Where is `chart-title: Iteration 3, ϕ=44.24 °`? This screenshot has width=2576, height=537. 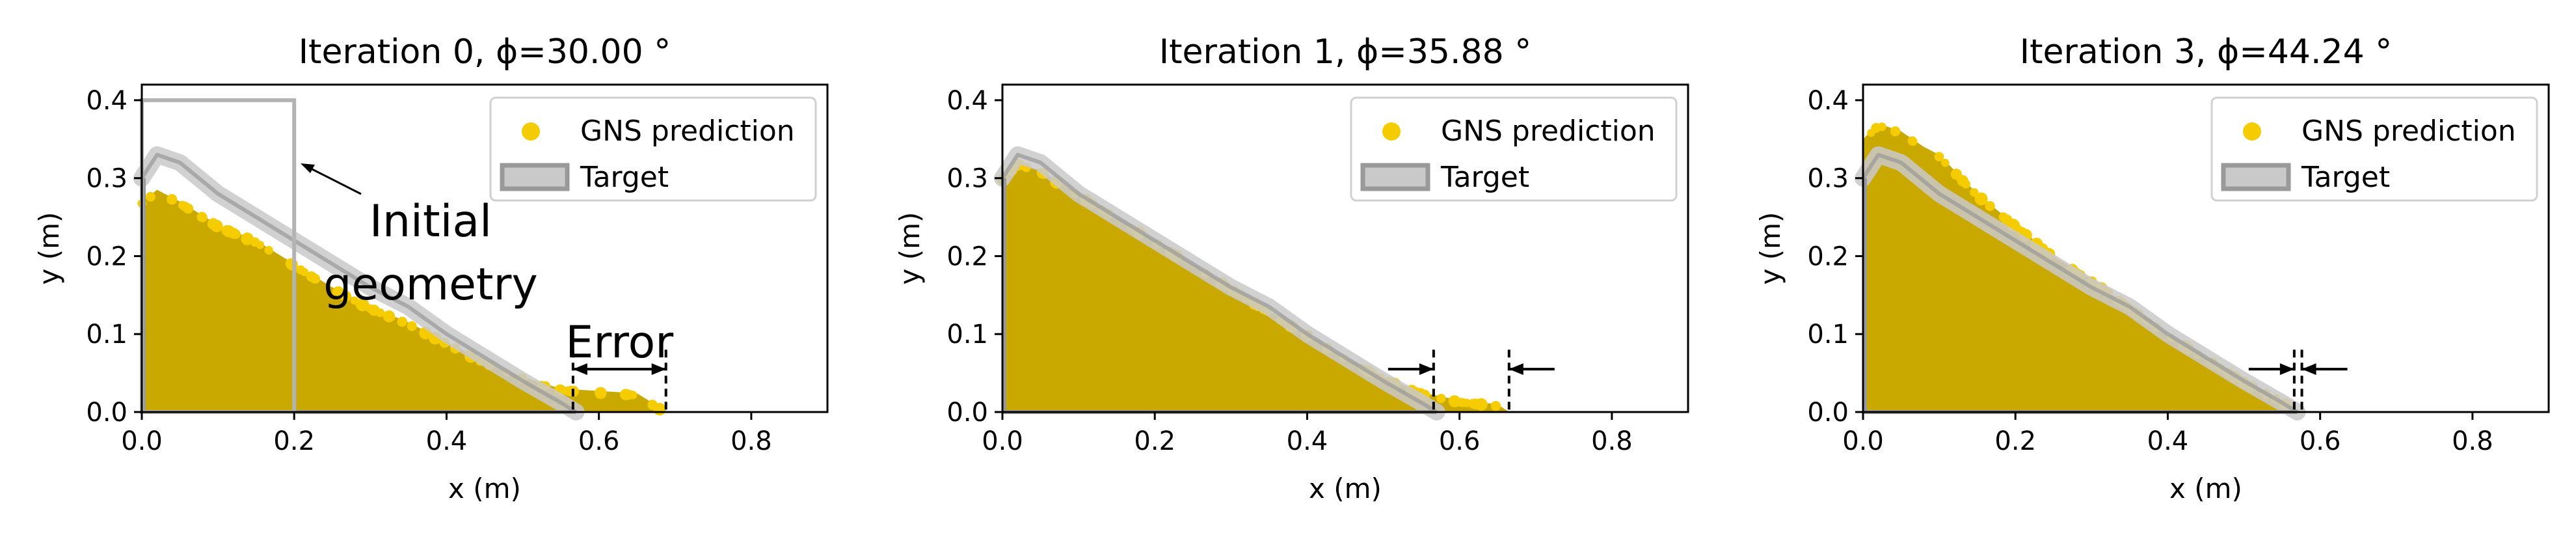 chart-title: Iteration 3, ϕ=44.24 ° is located at coordinates (2206, 52).